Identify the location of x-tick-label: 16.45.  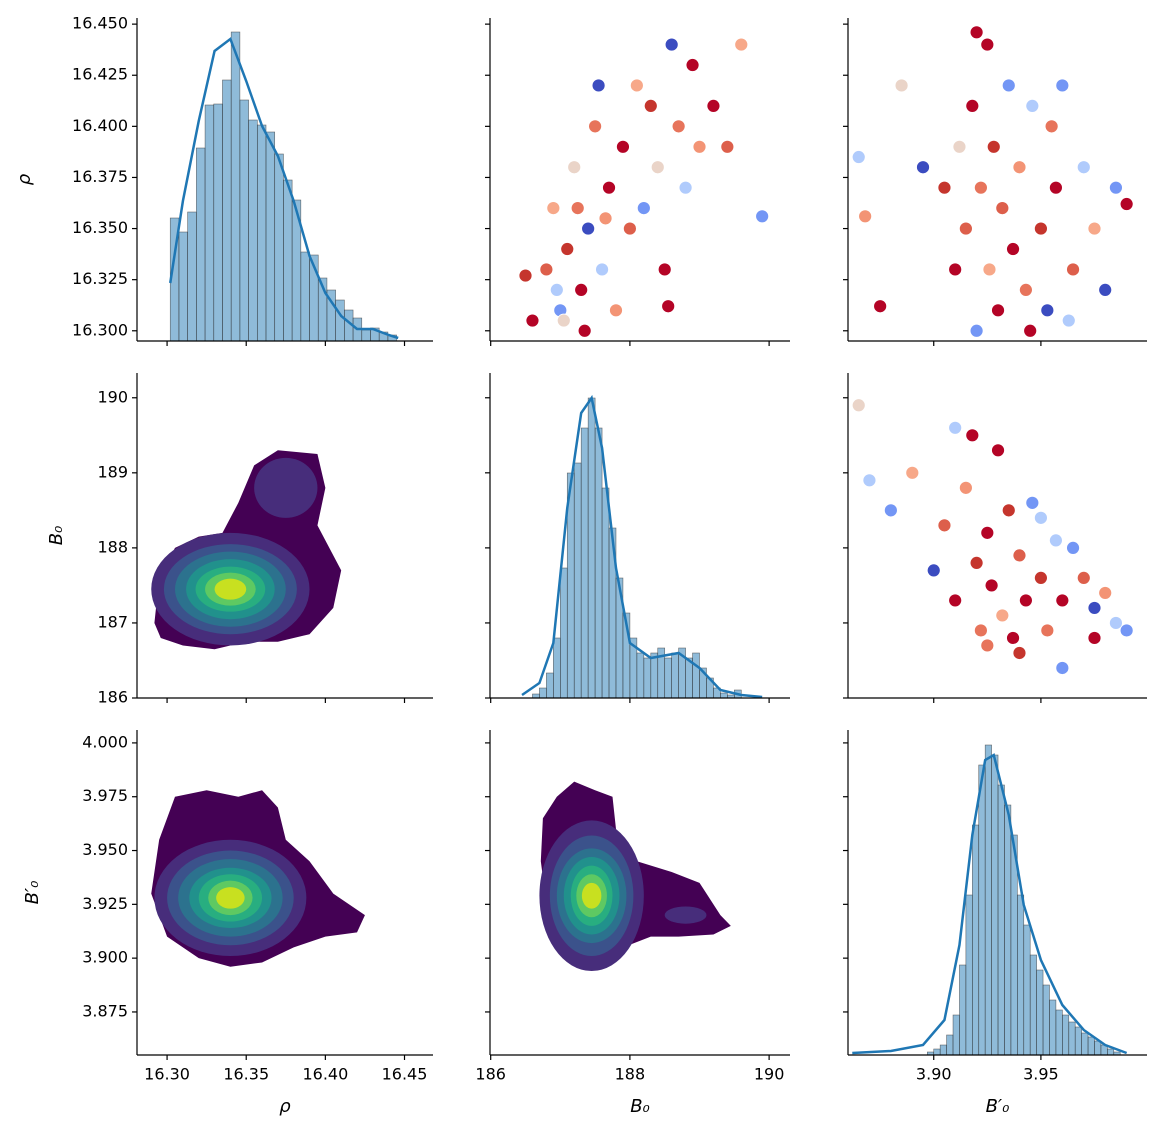
(405, 1074).